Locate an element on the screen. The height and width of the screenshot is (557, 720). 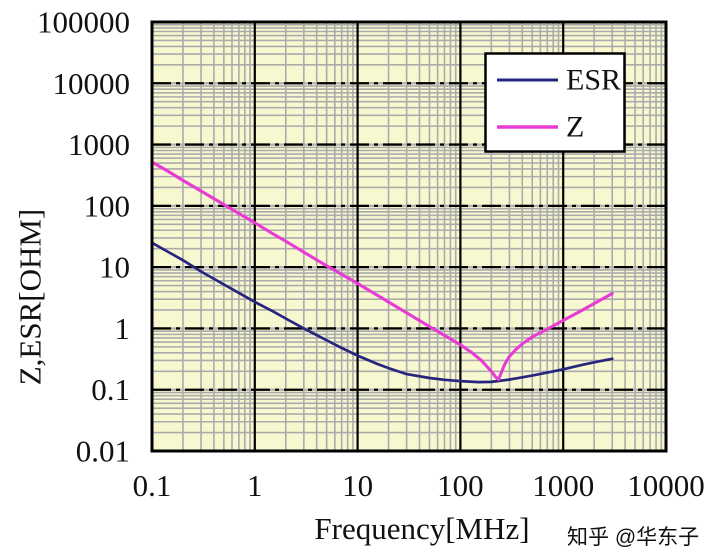
x-axis-title: Frequency[MHz] is located at coordinates (421, 528).